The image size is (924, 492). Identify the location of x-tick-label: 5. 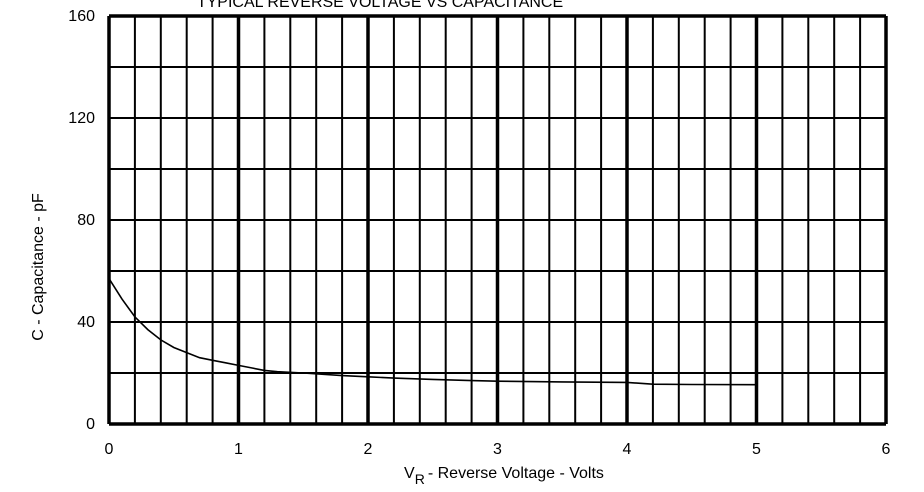
(756, 449).